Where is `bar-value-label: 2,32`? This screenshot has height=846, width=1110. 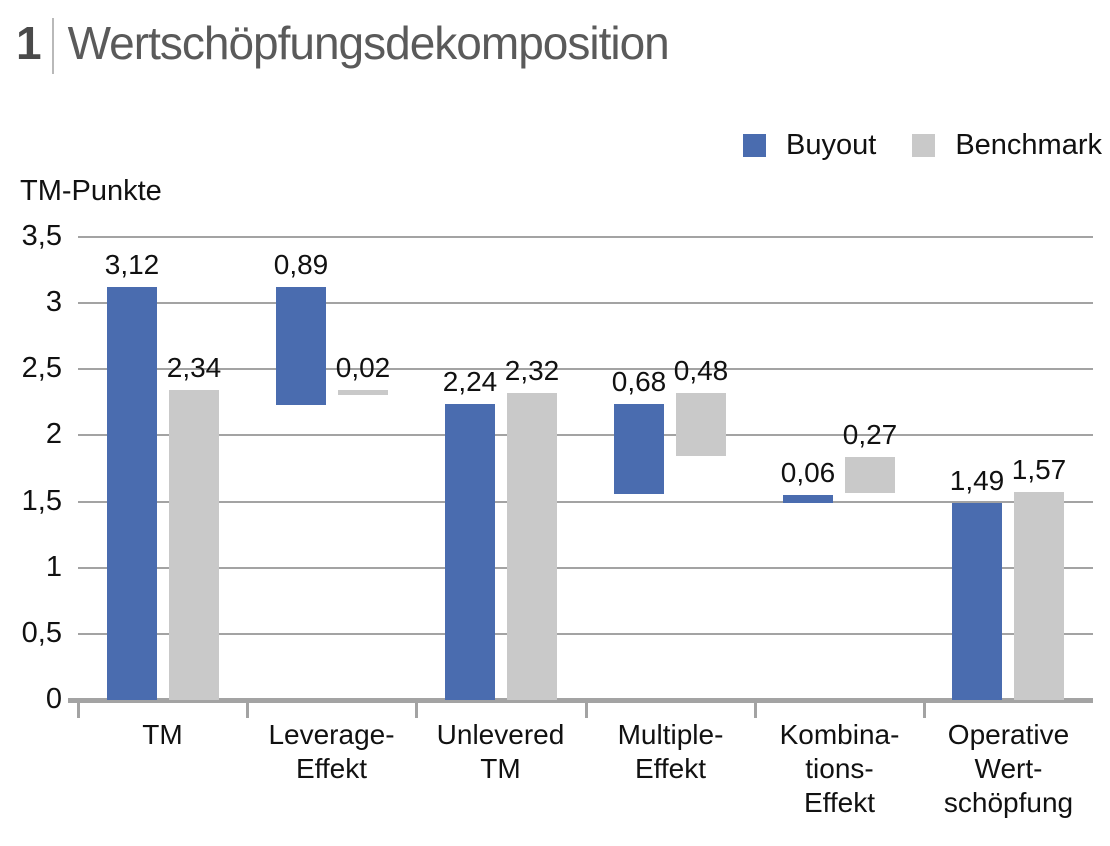
bar-value-label: 2,32 is located at coordinates (532, 370).